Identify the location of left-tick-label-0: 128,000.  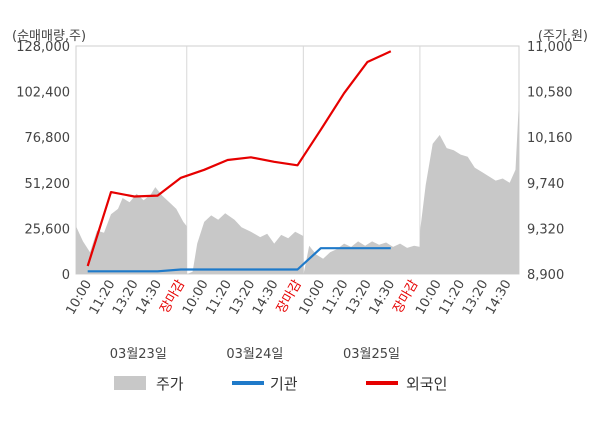
(43, 47).